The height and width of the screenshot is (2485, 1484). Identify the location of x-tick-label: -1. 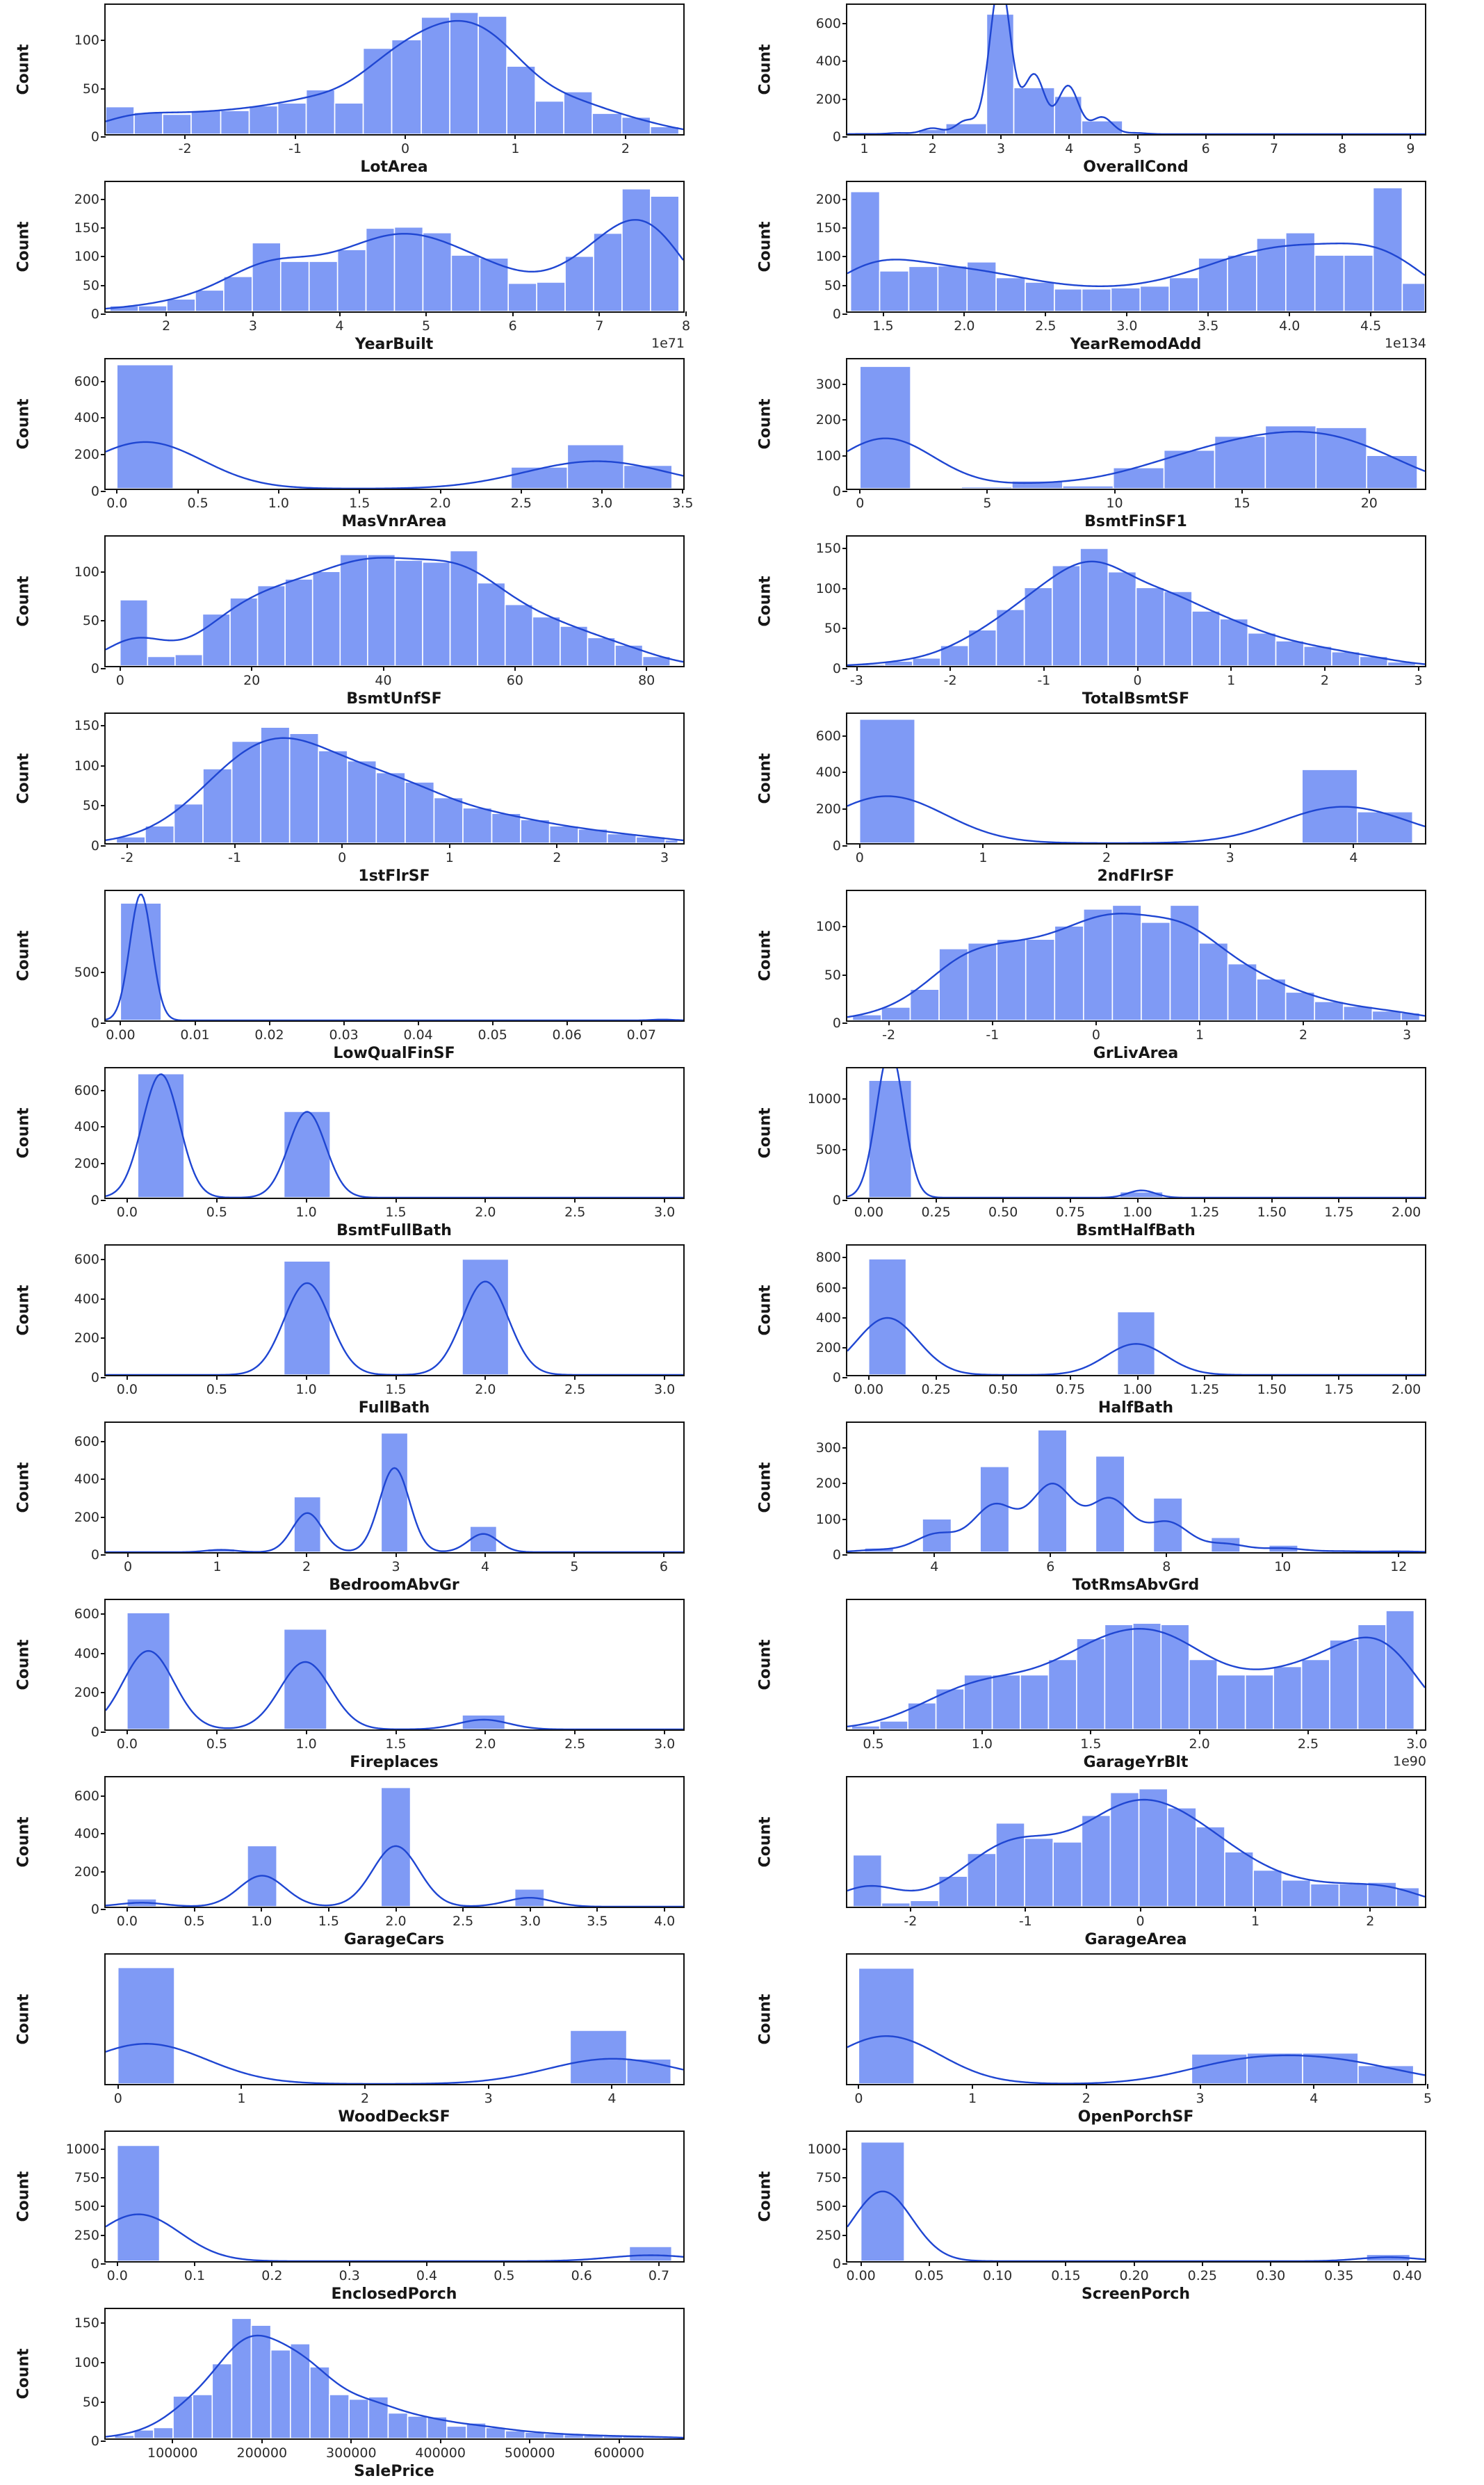
(993, 1035).